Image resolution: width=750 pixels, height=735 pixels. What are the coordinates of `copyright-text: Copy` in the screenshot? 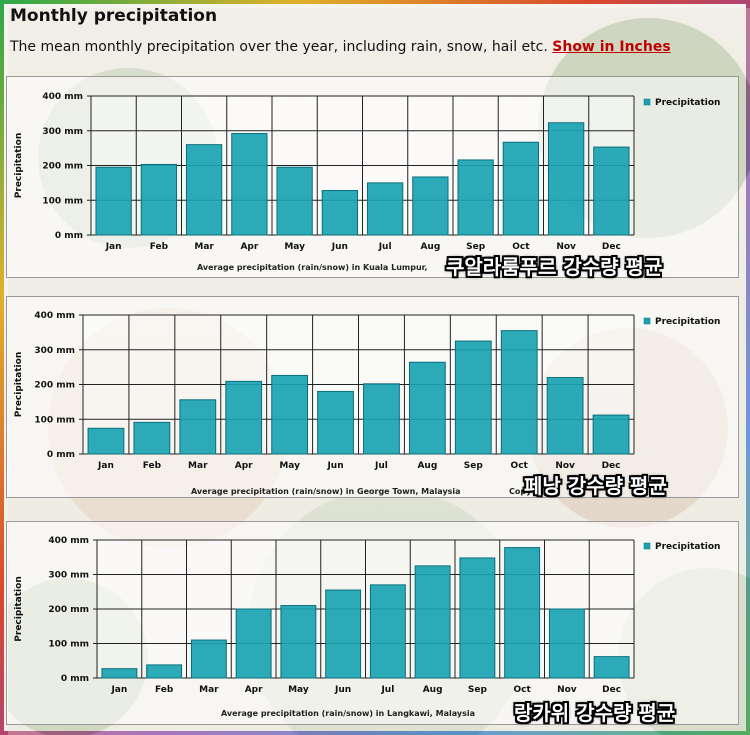 It's located at (520, 491).